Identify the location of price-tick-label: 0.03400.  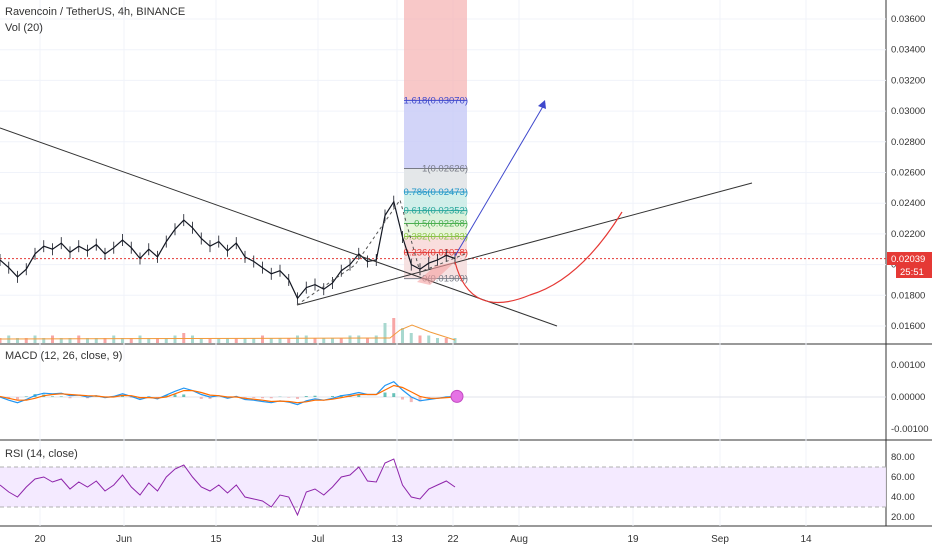
(908, 50).